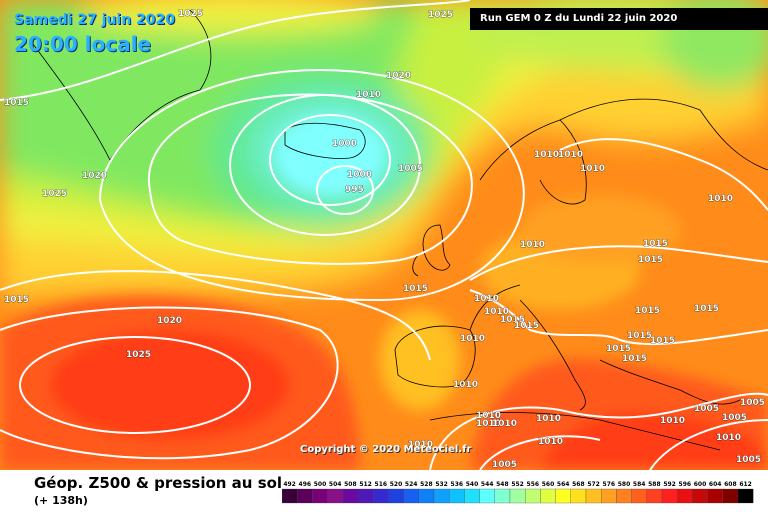  What do you see at coordinates (533, 484) in the screenshot?
I see `scale-tick-label: 556` at bounding box center [533, 484].